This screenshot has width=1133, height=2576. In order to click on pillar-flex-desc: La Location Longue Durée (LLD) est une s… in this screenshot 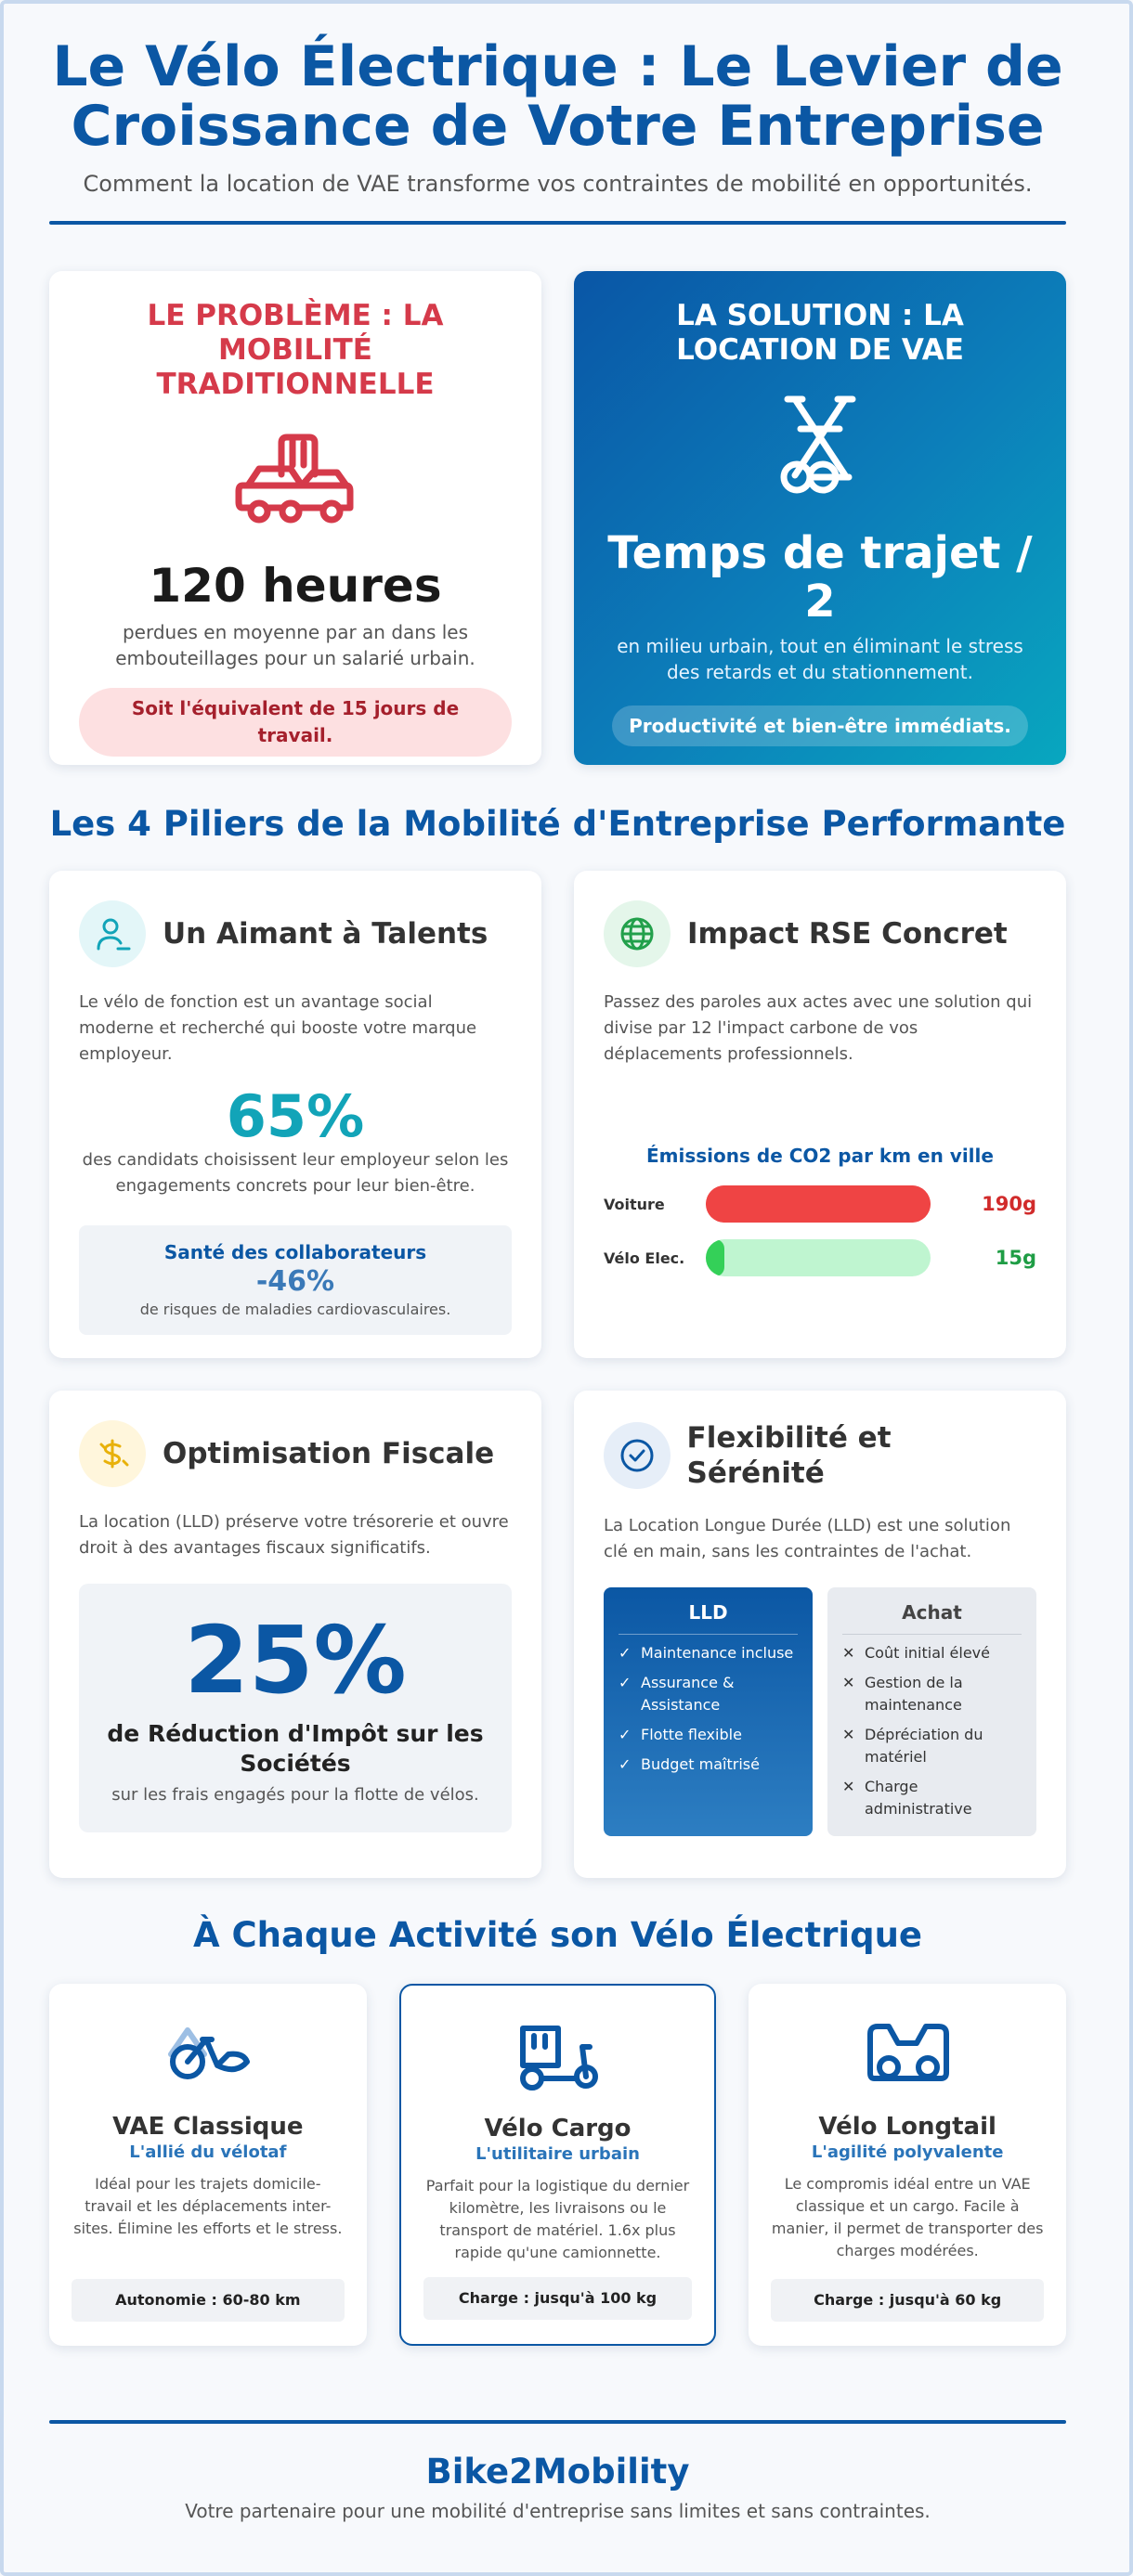, I will do `click(808, 1538)`.